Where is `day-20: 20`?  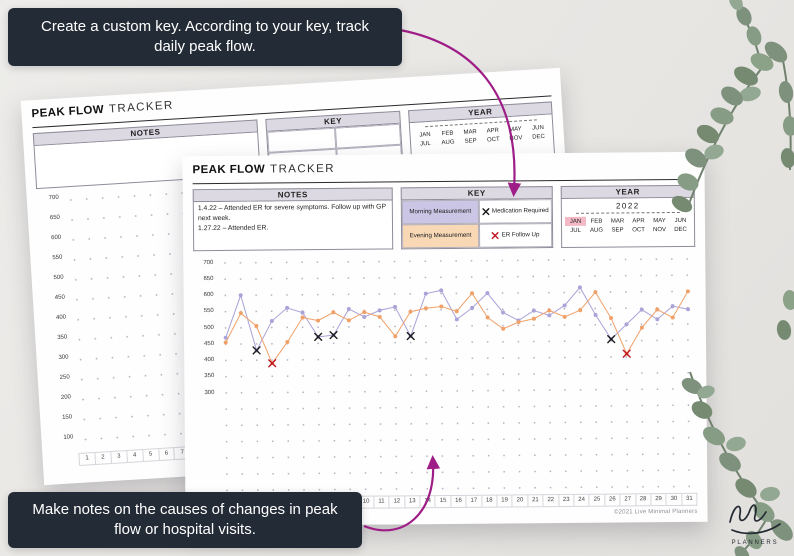 day-20: 20 is located at coordinates (519, 501).